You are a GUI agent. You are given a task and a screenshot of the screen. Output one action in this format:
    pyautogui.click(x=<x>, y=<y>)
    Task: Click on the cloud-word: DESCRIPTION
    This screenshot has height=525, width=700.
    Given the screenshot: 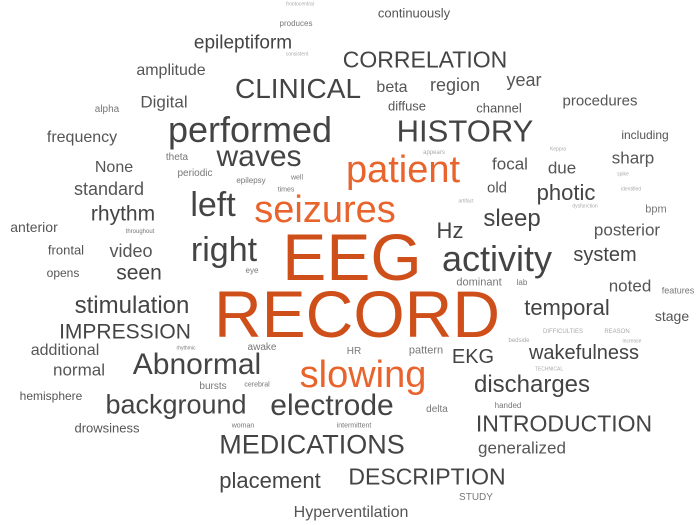 What is the action you would take?
    pyautogui.click(x=427, y=476)
    